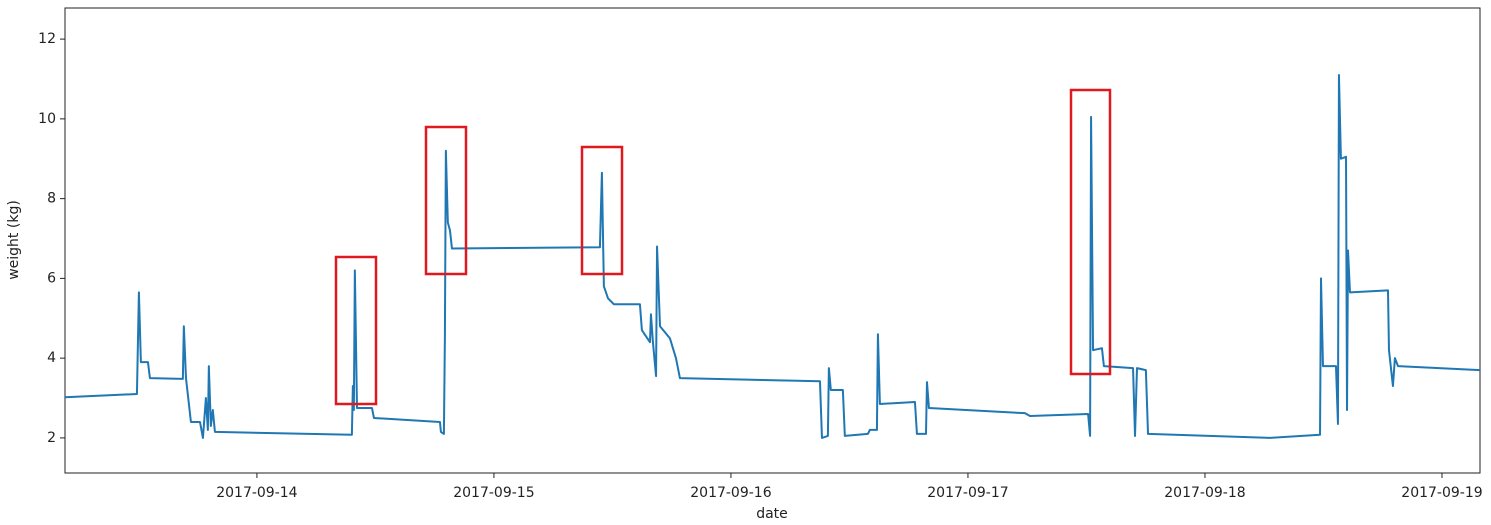 This screenshot has height=525, width=1491. Describe the element at coordinates (730, 493) in the screenshot. I see `x-tick-label: 2017-09-16` at that location.